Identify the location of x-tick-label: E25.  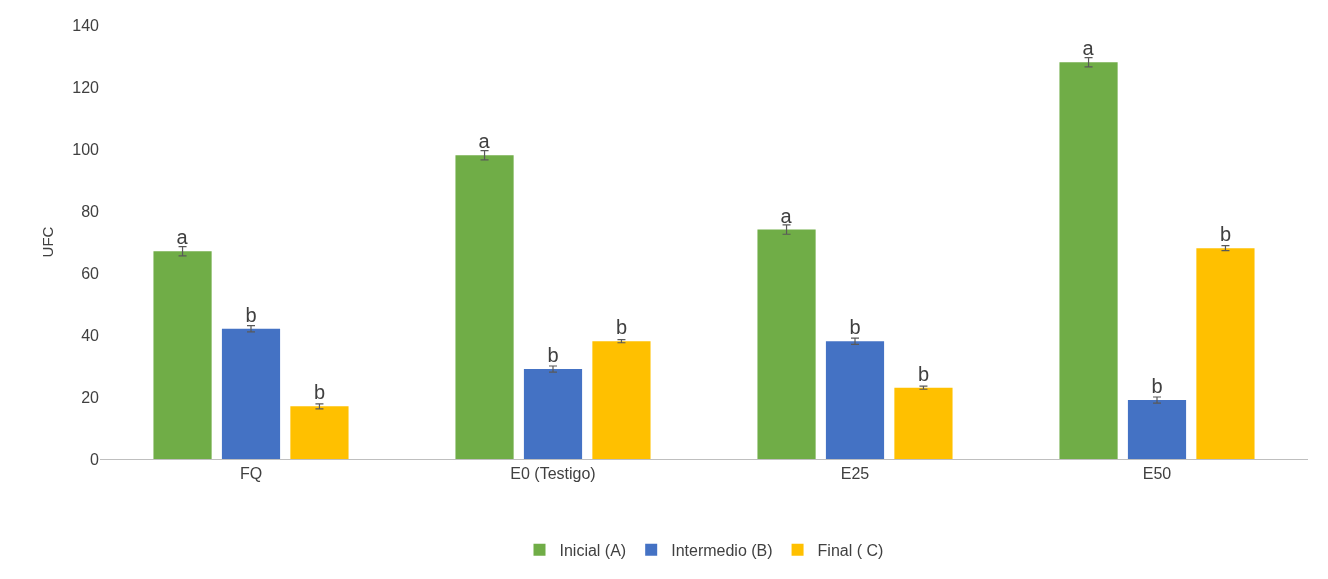
(855, 474).